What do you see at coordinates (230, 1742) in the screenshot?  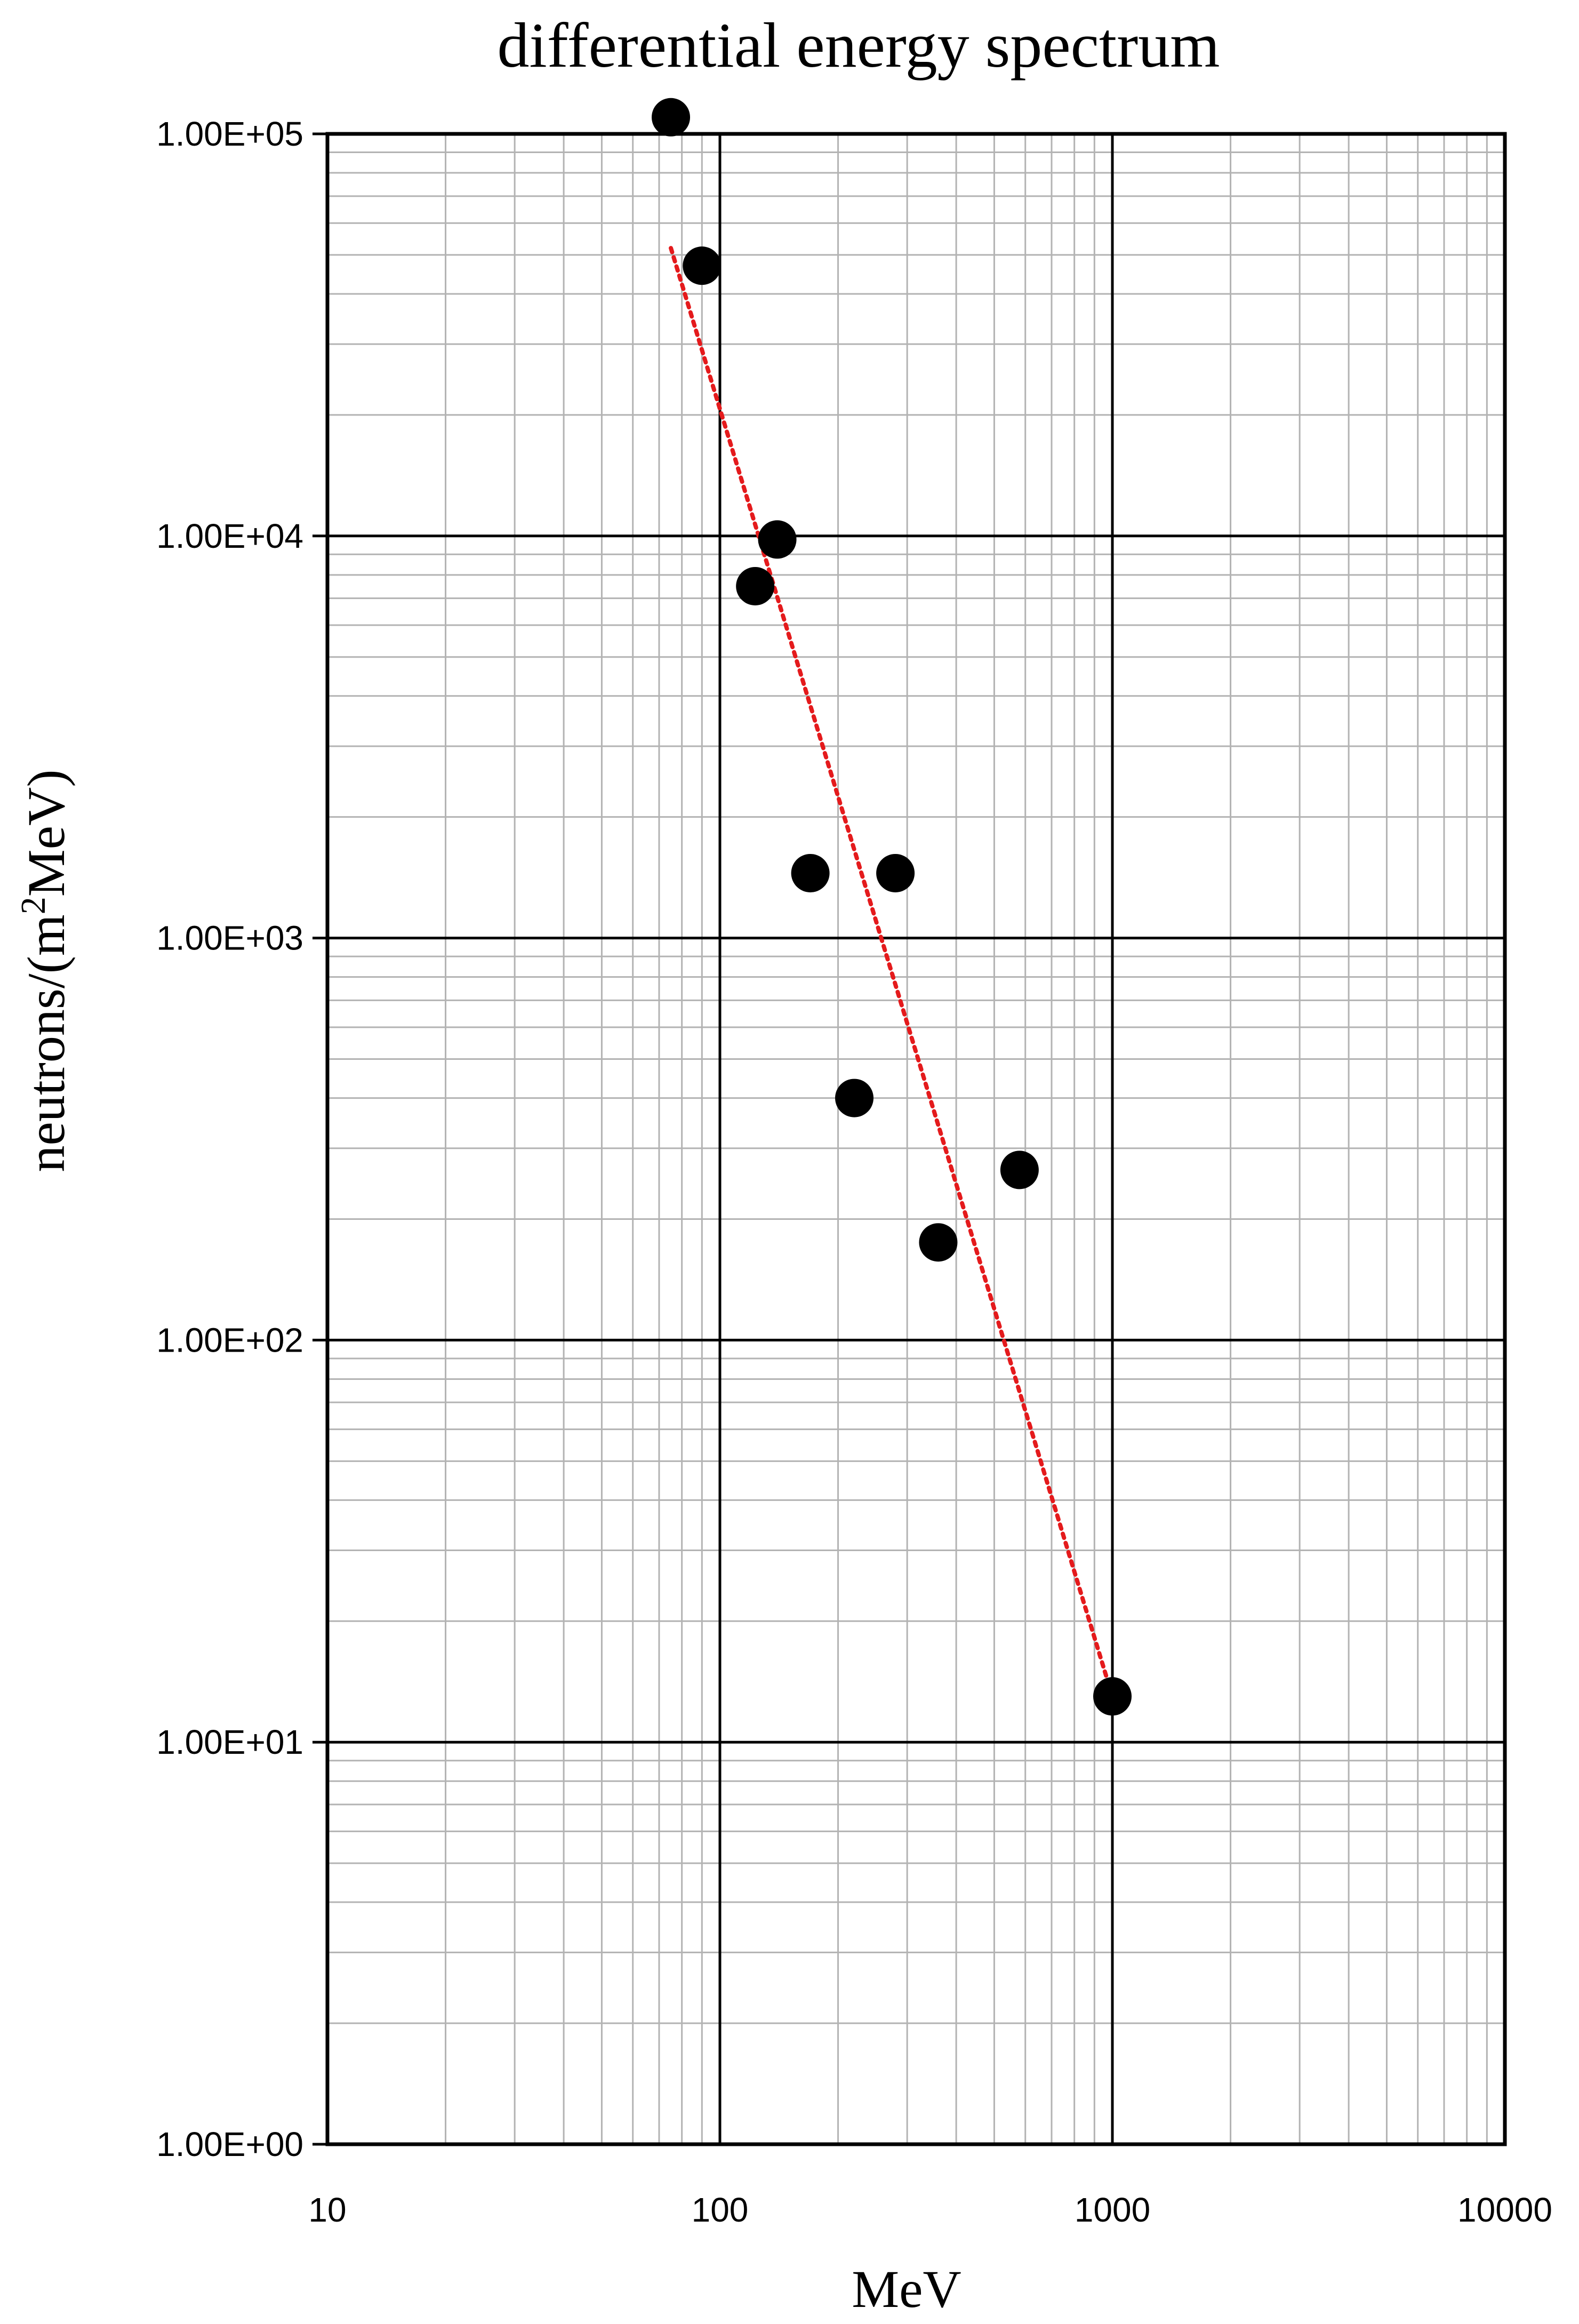 I see `y-tick-label: 1.00E+01` at bounding box center [230, 1742].